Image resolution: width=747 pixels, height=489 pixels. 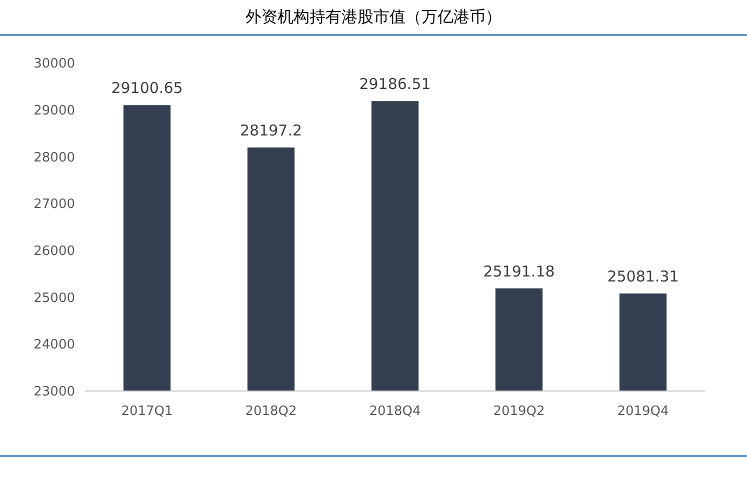 I want to click on x-tick-label: 2019Q4, so click(x=643, y=411).